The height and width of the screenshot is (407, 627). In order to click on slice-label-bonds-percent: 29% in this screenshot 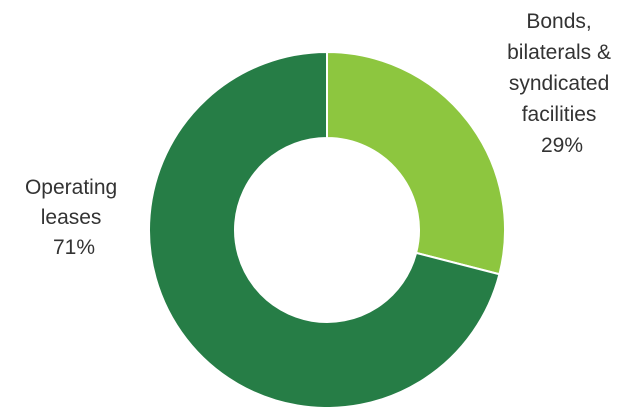, I will do `click(562, 145)`.